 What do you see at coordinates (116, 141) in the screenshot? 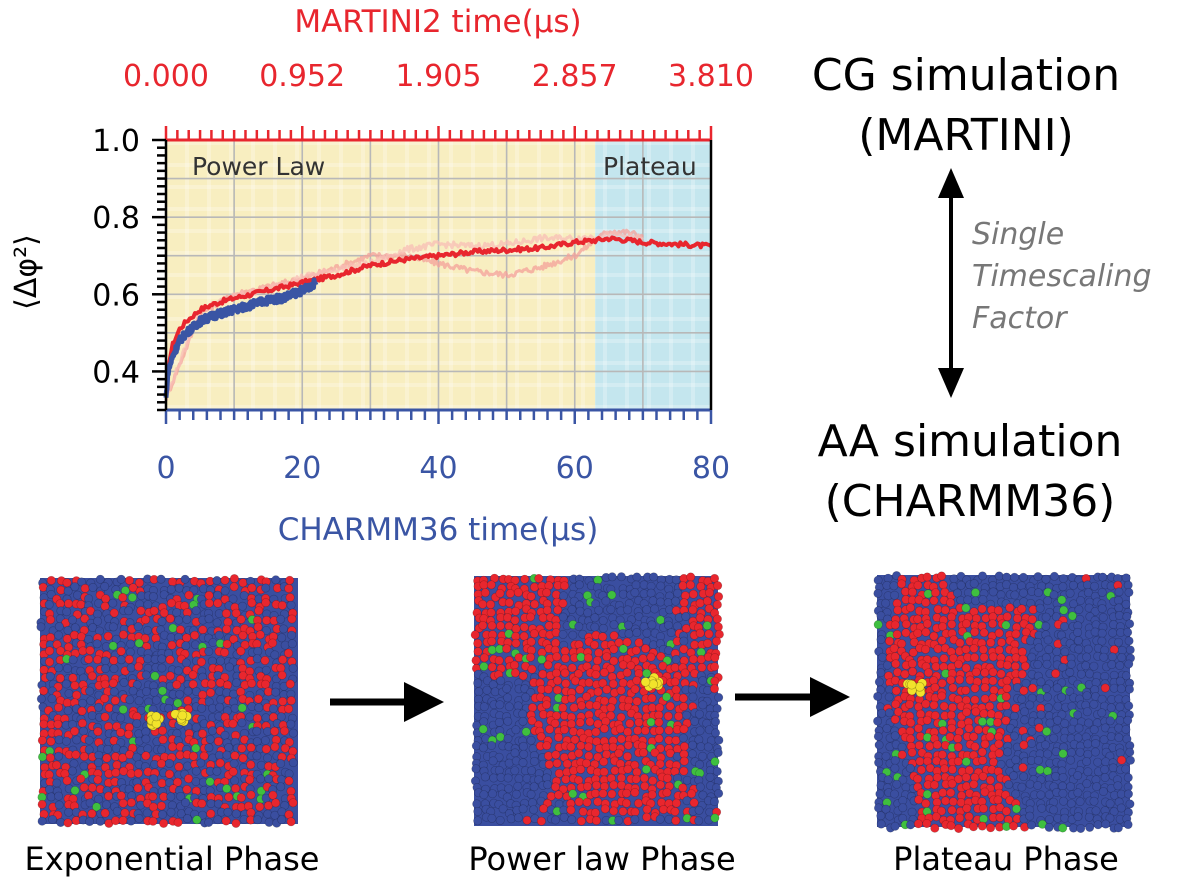
I see `y-tick-label: 1.0` at bounding box center [116, 141].